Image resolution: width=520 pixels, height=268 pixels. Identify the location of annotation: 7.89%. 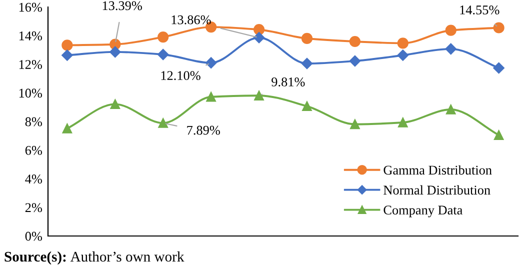
(203, 130).